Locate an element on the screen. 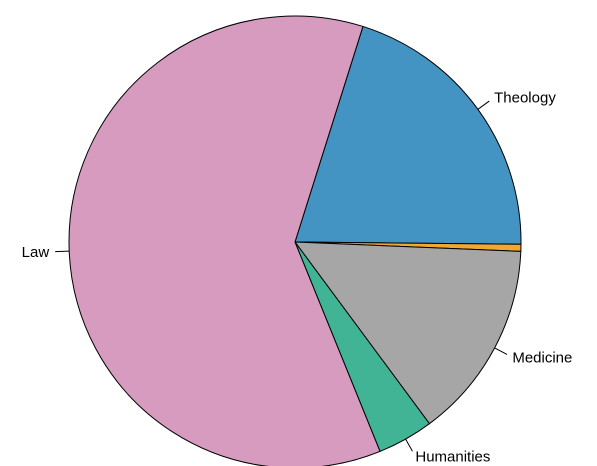  pie-label-tick-law is located at coordinates (62, 251).